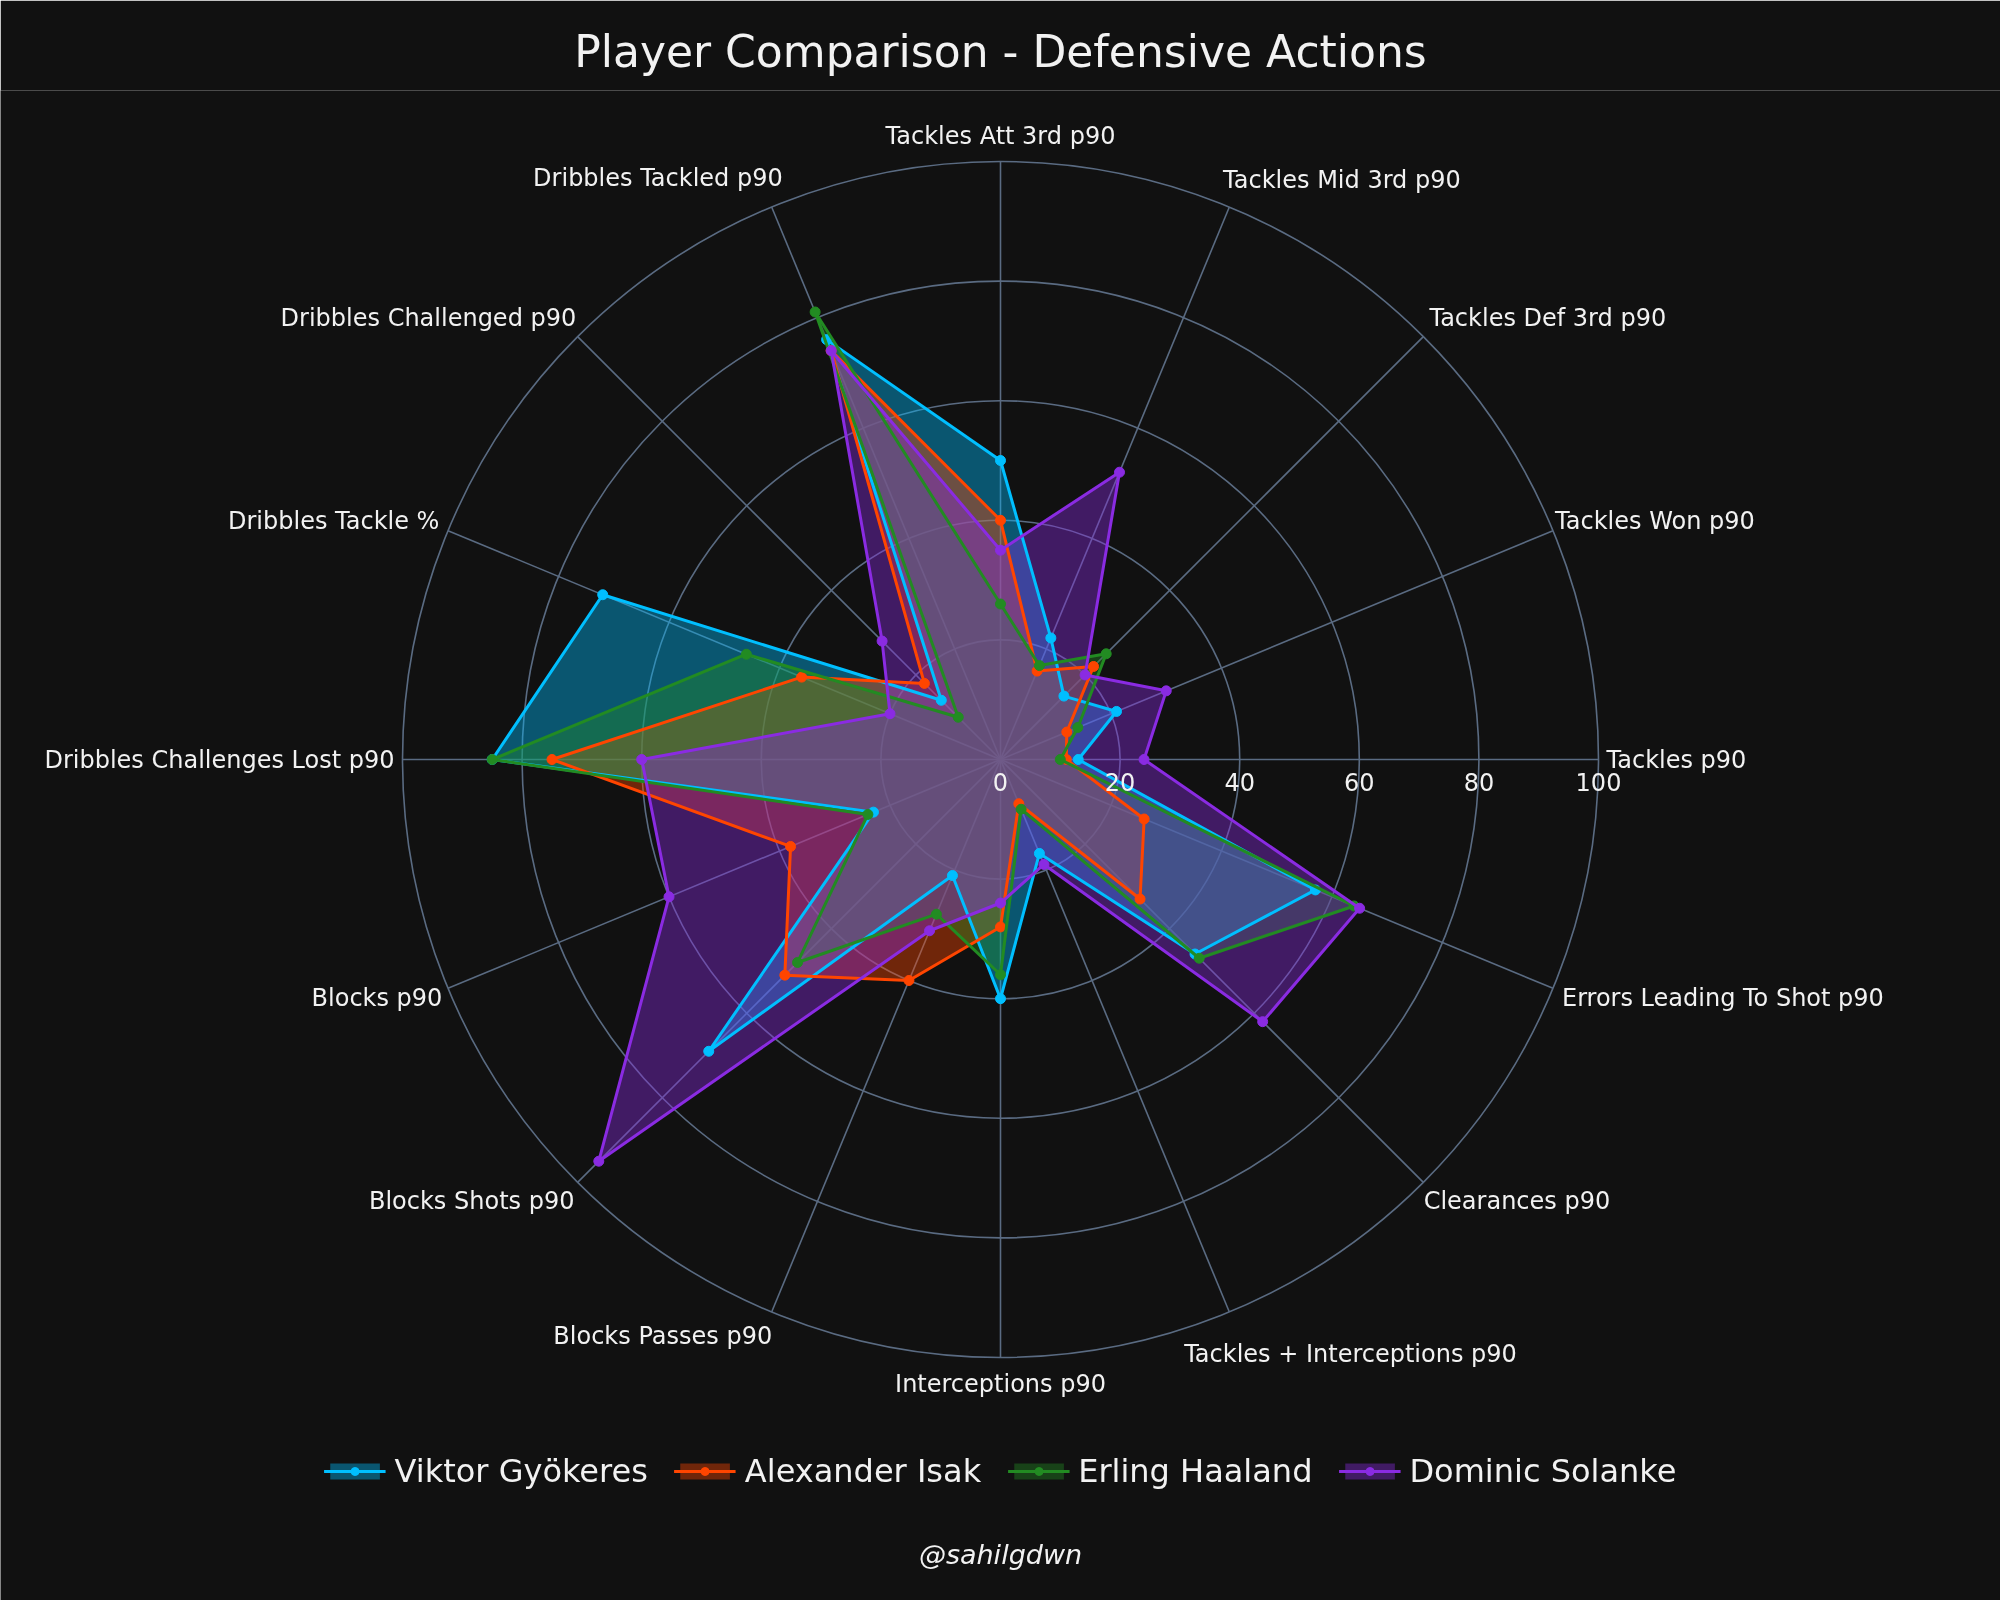 The image size is (2000, 1600). Describe the element at coordinates (863, 1471) in the screenshot. I see `legend-label: Alexander Isak` at that location.